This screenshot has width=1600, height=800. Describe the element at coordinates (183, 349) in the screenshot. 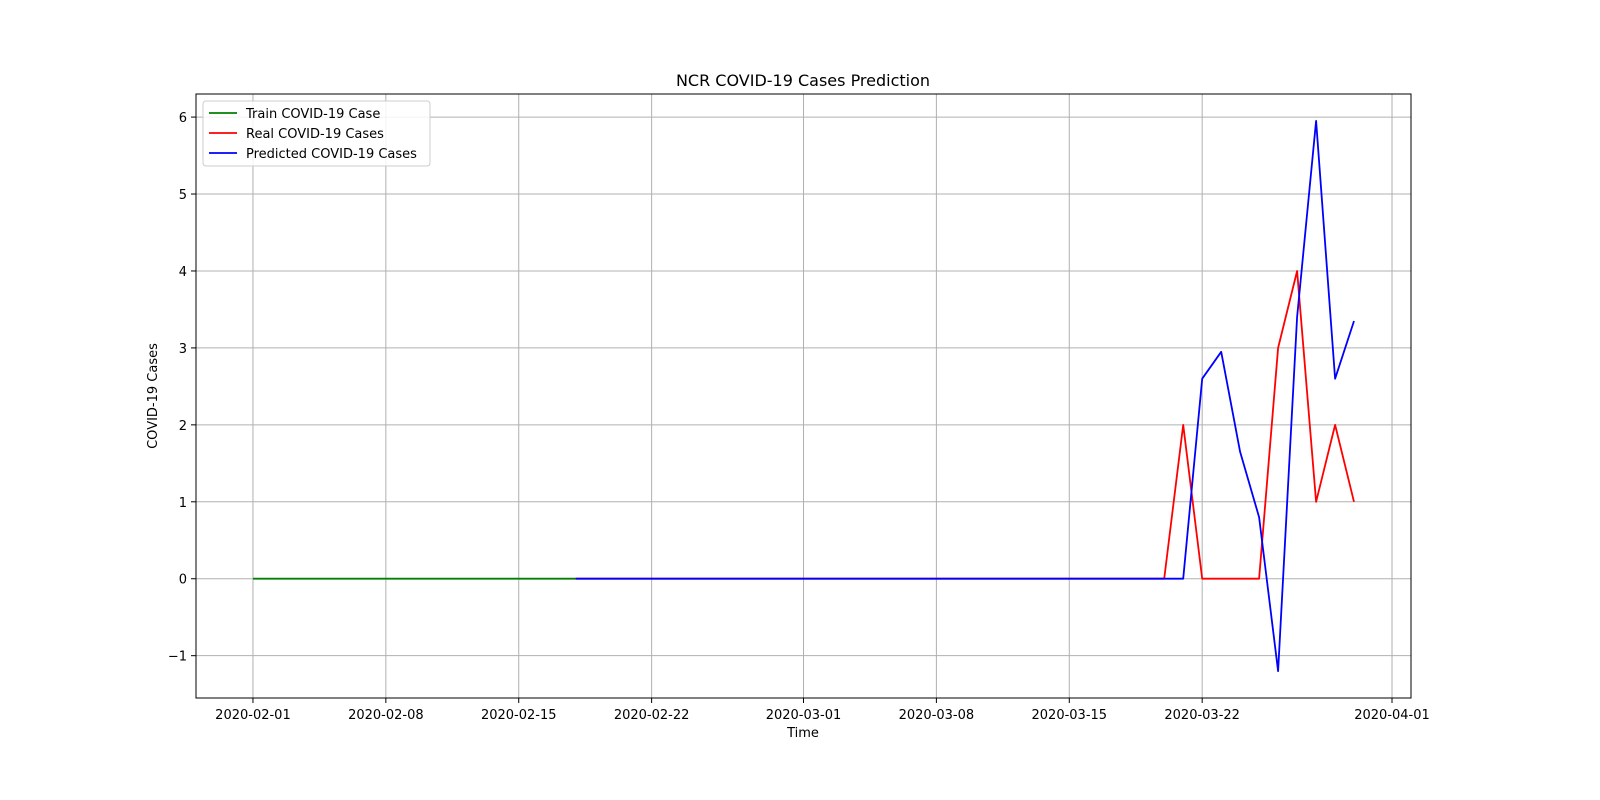

I see `y-tick-label: 3` at that location.